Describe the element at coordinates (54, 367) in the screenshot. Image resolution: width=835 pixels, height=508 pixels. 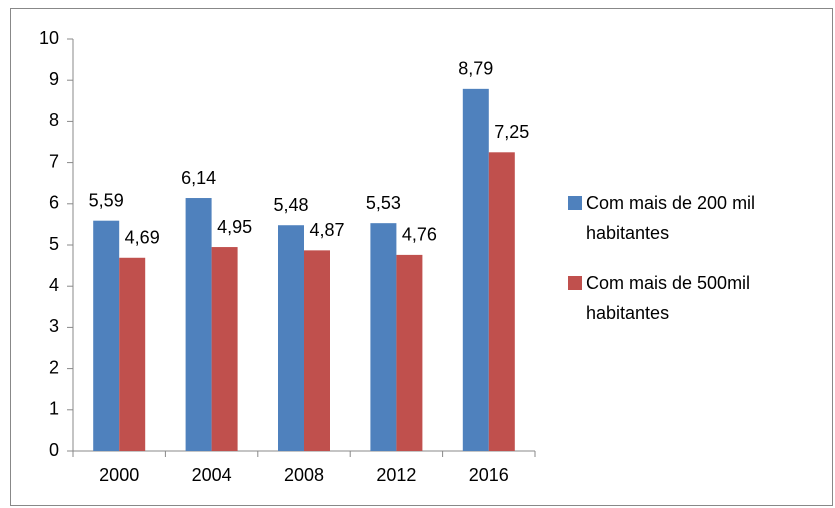
I see `y-tick-label: 2` at that location.